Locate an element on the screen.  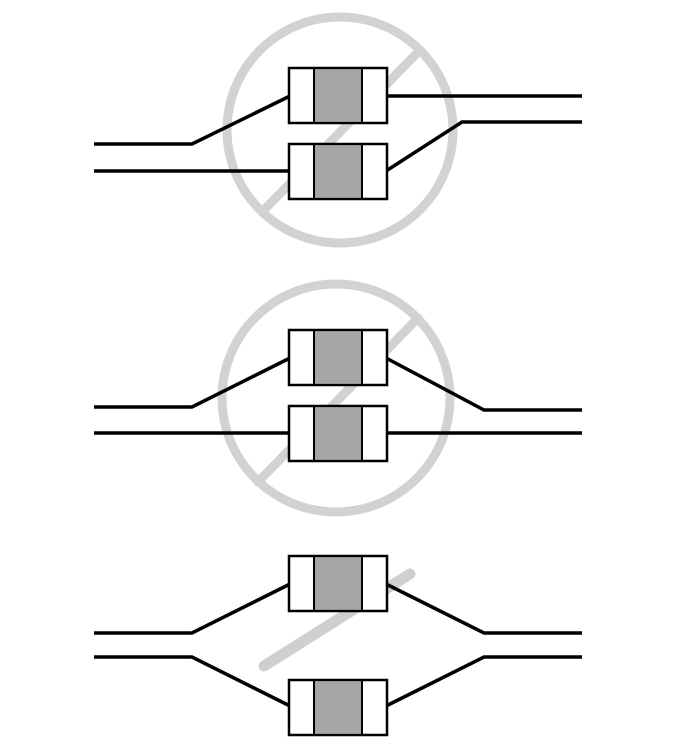
prohibited-slash is located at coordinates (338, 400).